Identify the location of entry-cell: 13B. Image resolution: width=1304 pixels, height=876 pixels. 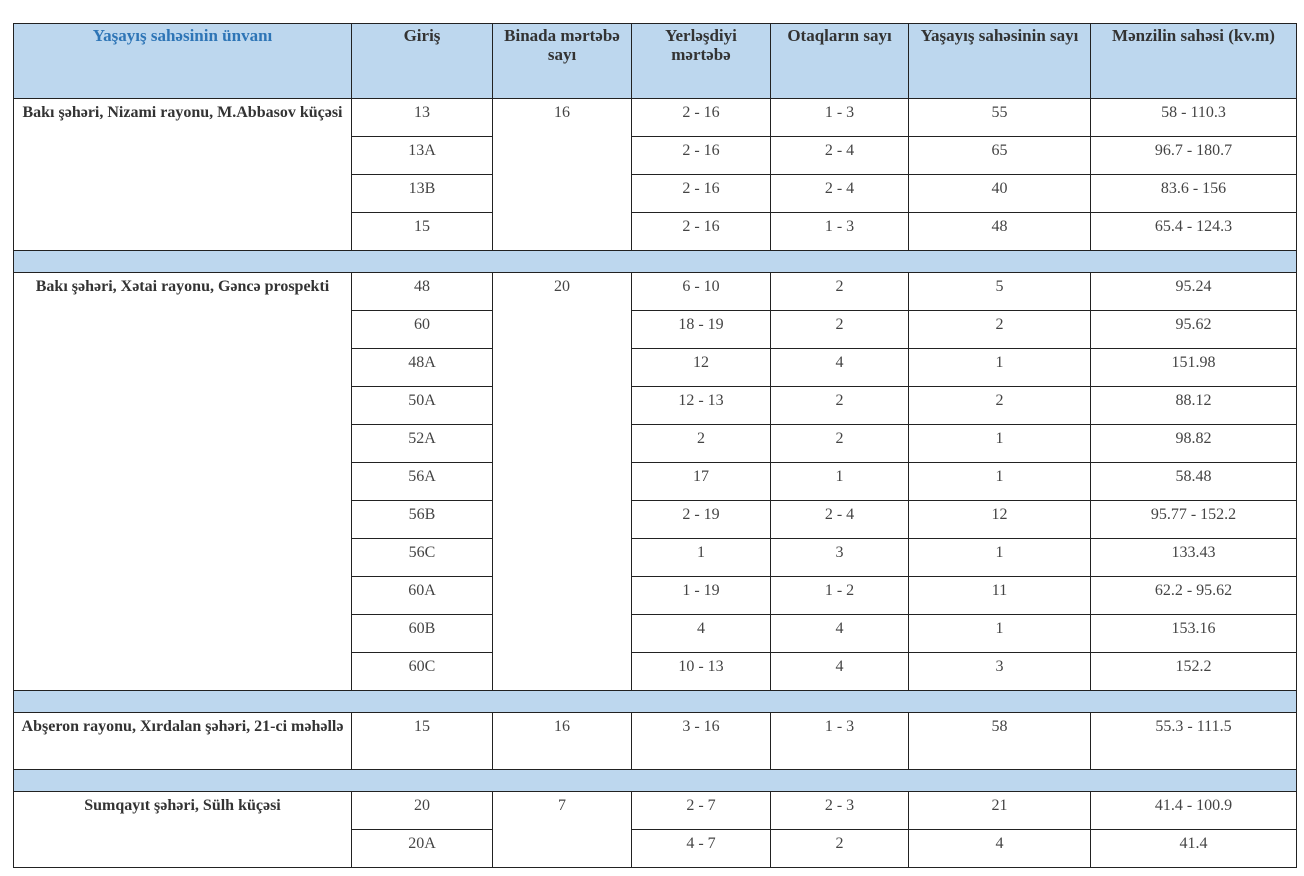
(422, 193).